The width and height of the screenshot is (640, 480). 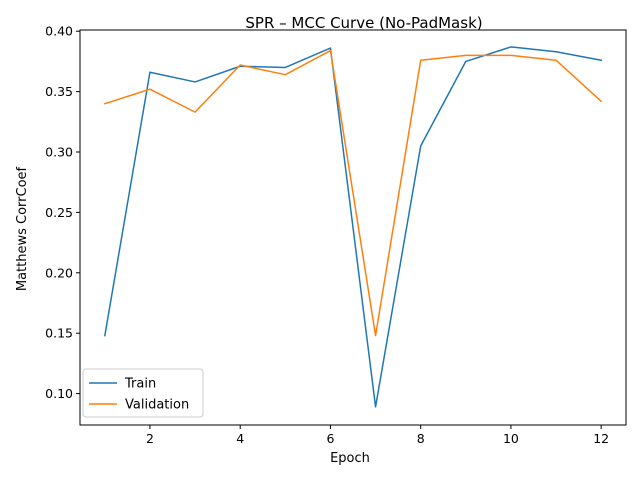 What do you see at coordinates (59, 393) in the screenshot?
I see `y-tick-label: 0.10` at bounding box center [59, 393].